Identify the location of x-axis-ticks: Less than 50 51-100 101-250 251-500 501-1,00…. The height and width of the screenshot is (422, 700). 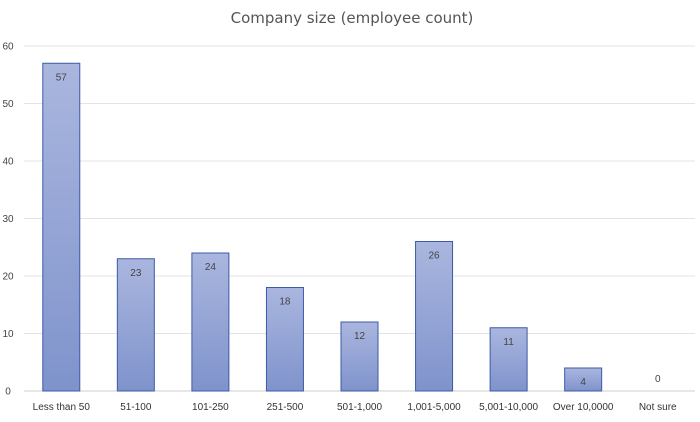
(355, 407).